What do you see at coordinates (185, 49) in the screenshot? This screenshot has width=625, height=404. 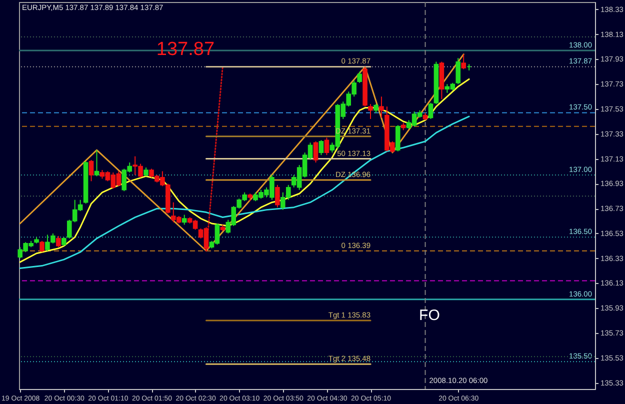 I see `annotation: 137.87` at bounding box center [185, 49].